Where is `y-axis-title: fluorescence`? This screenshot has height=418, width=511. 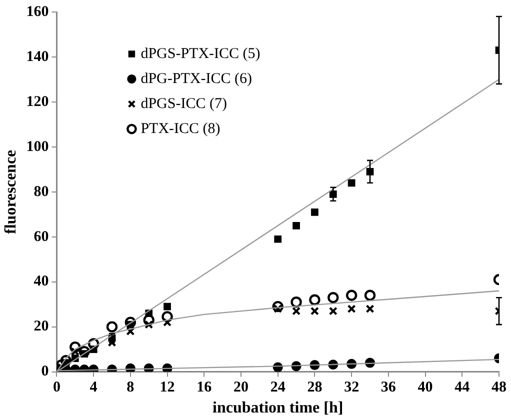
y-axis-title: fluorescence is located at coordinates (11, 192).